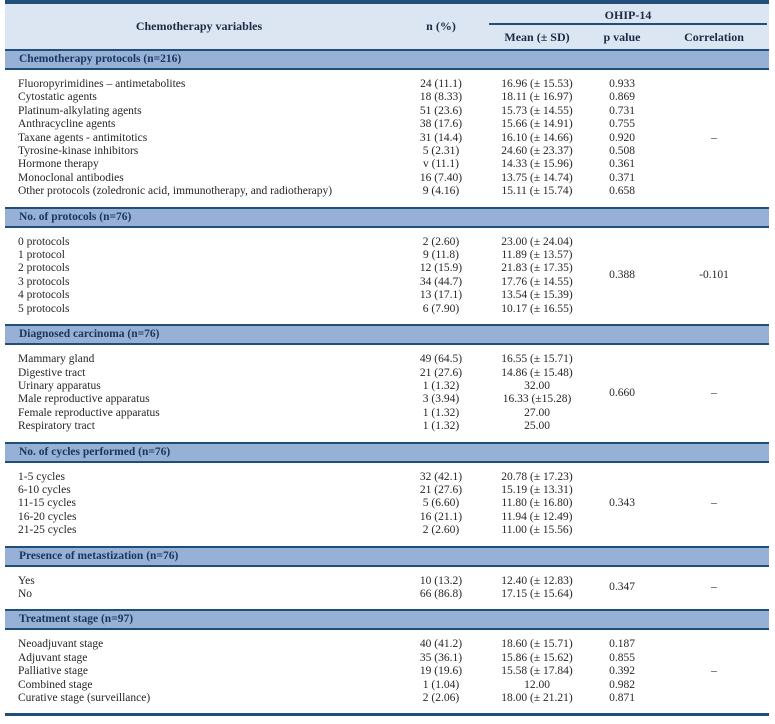 Image resolution: width=775 pixels, height=724 pixels. What do you see at coordinates (44, 241) in the screenshot?
I see `row-label: 0 protocols` at bounding box center [44, 241].